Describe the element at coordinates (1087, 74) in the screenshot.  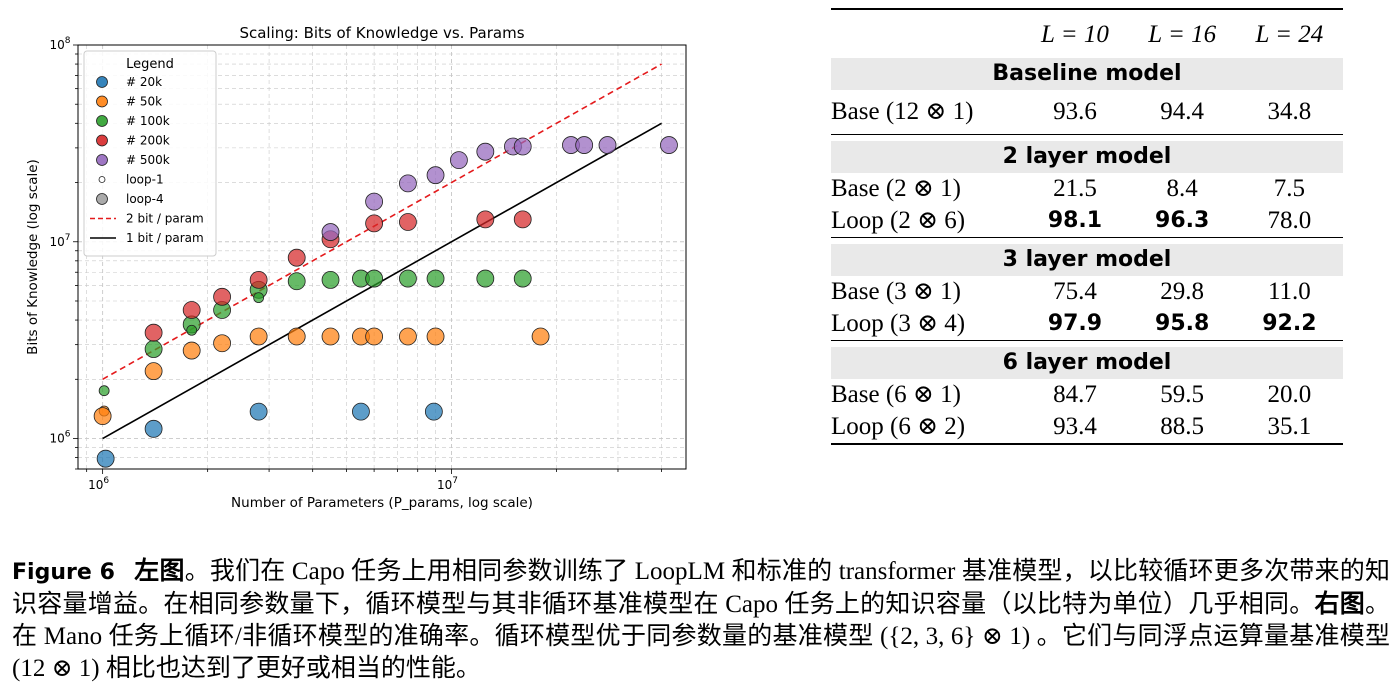
I see `section-title: Baseline model` at that location.